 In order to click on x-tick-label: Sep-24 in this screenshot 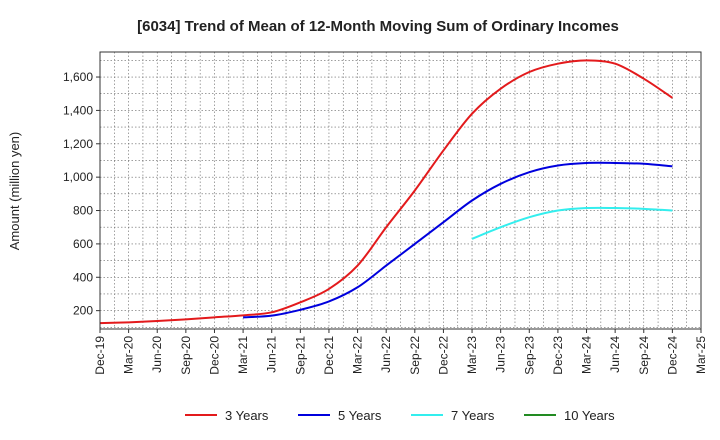, I will do `click(644, 355)`.